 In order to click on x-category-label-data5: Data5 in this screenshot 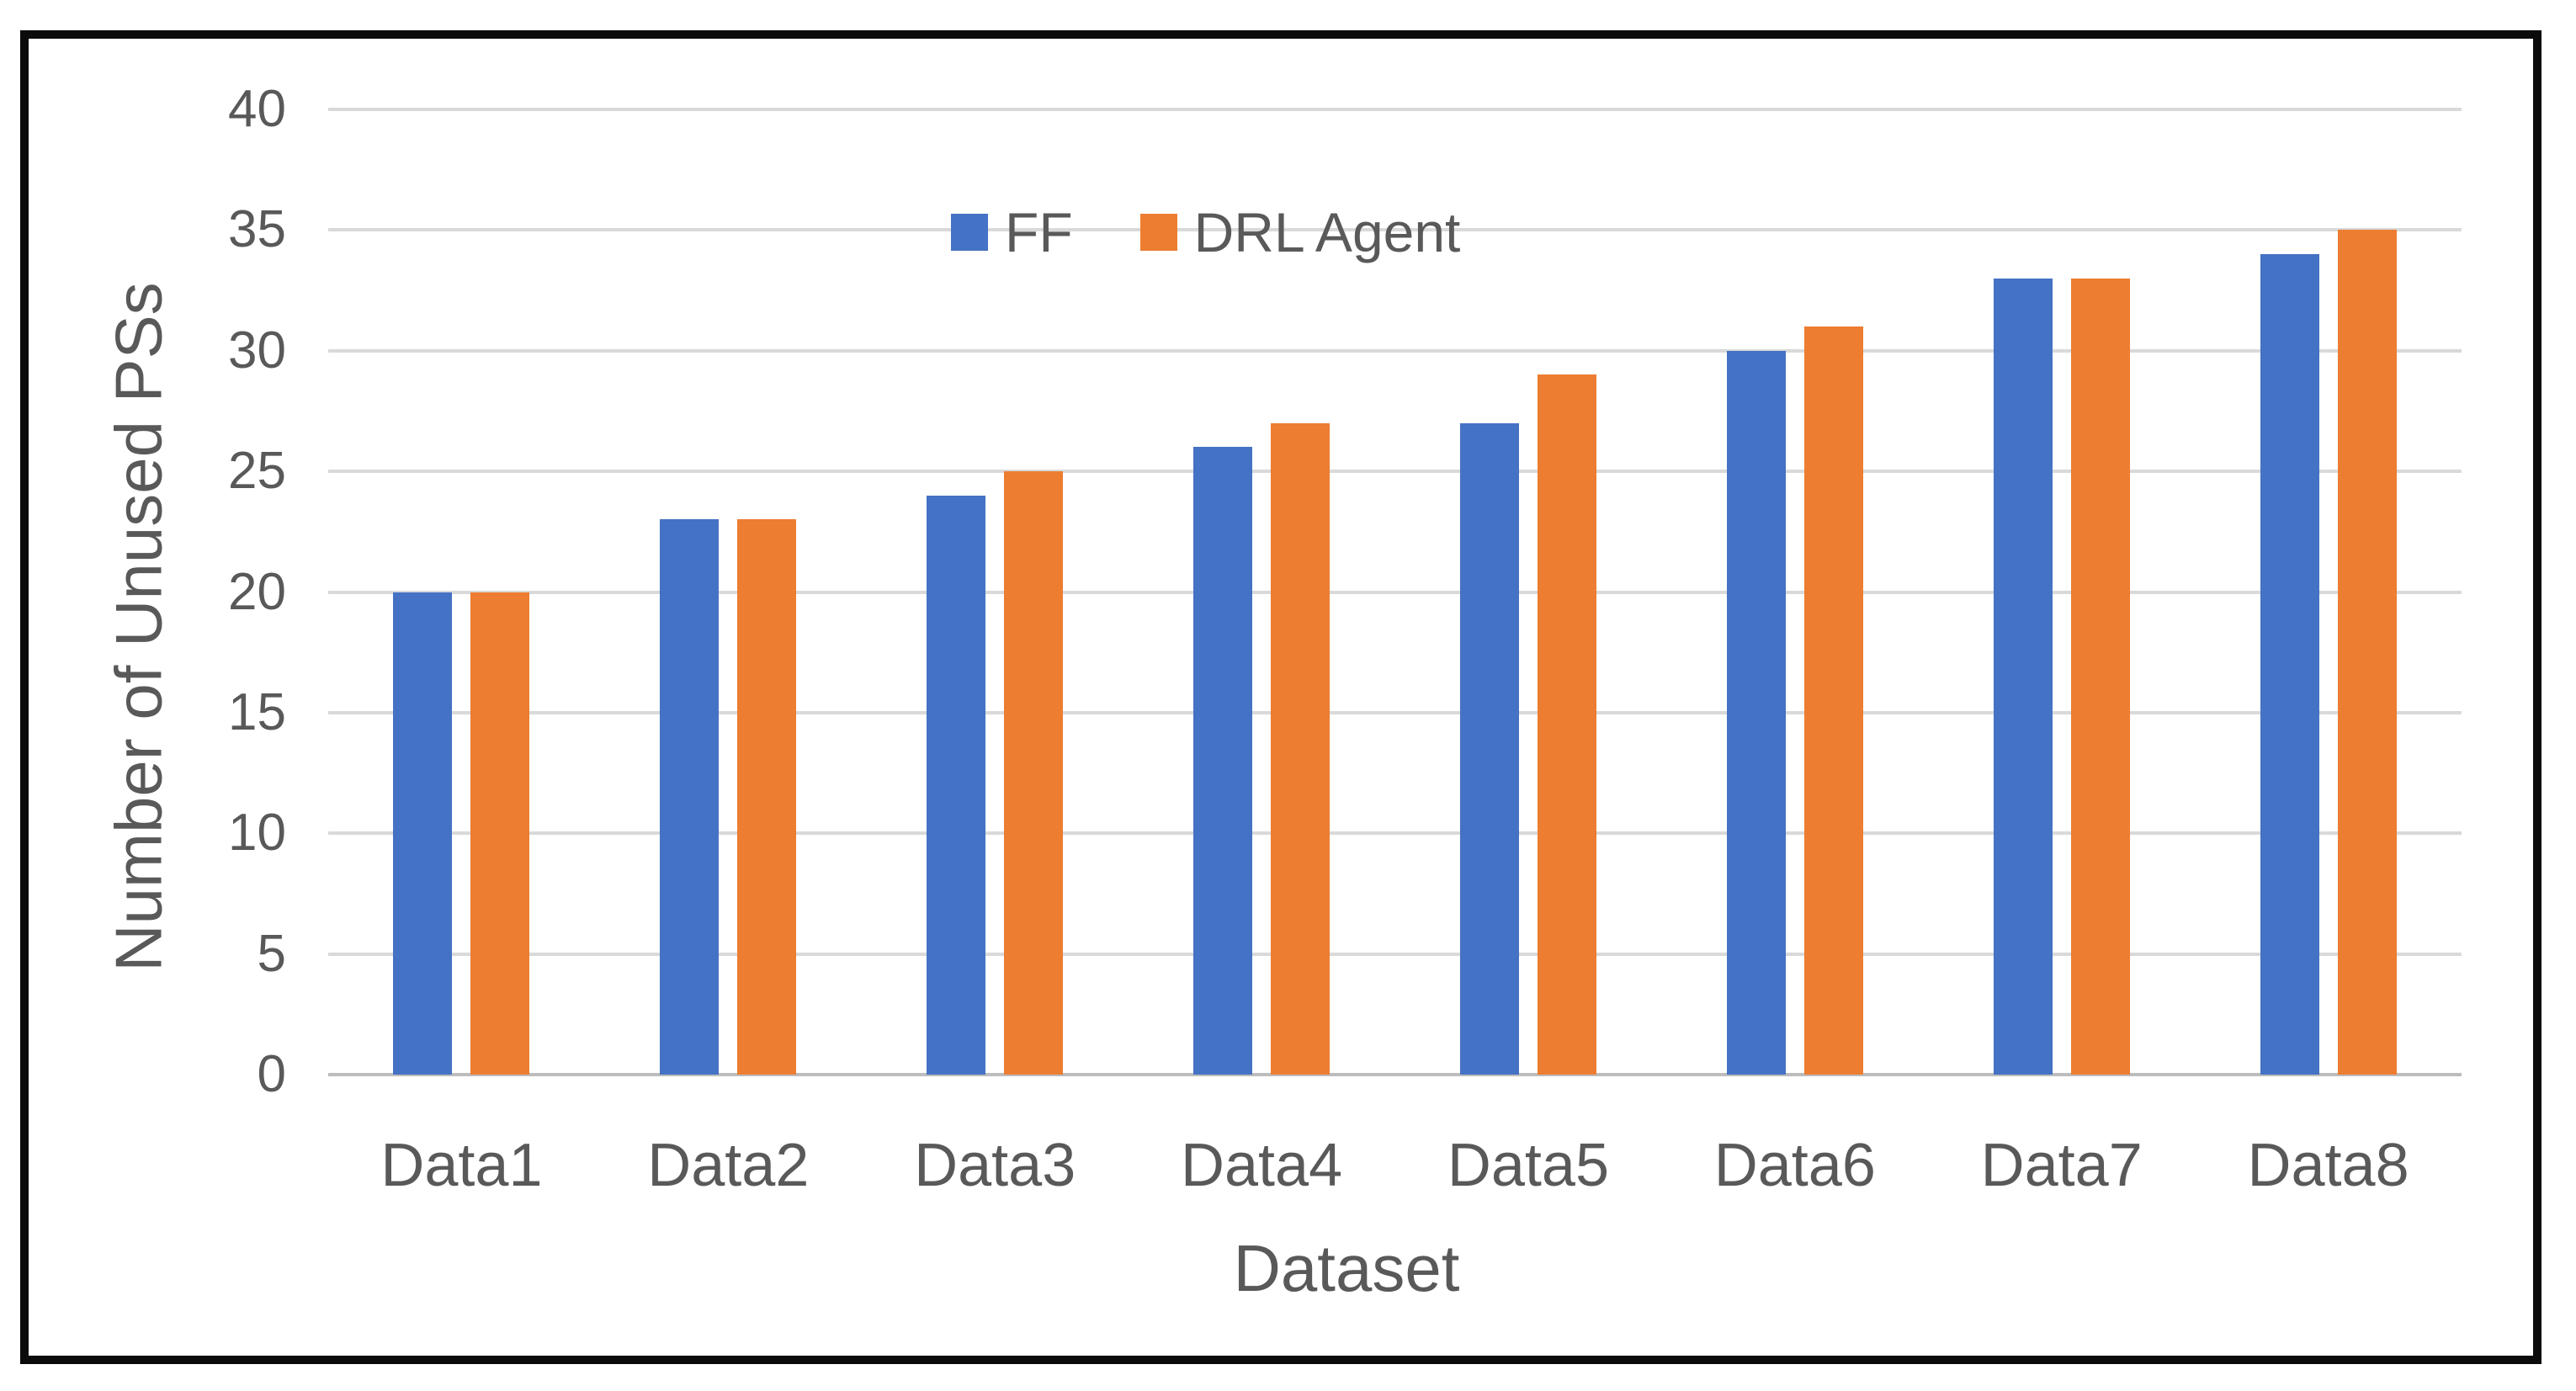, I will do `click(1528, 1166)`.